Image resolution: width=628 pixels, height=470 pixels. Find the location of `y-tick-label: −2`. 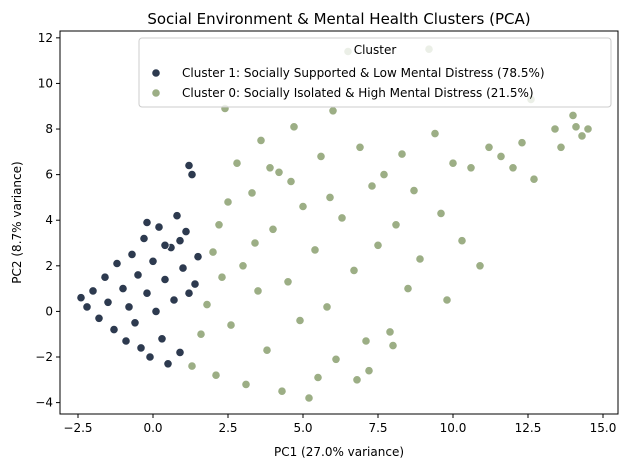

y-tick-label: −2 is located at coordinates (44, 357).